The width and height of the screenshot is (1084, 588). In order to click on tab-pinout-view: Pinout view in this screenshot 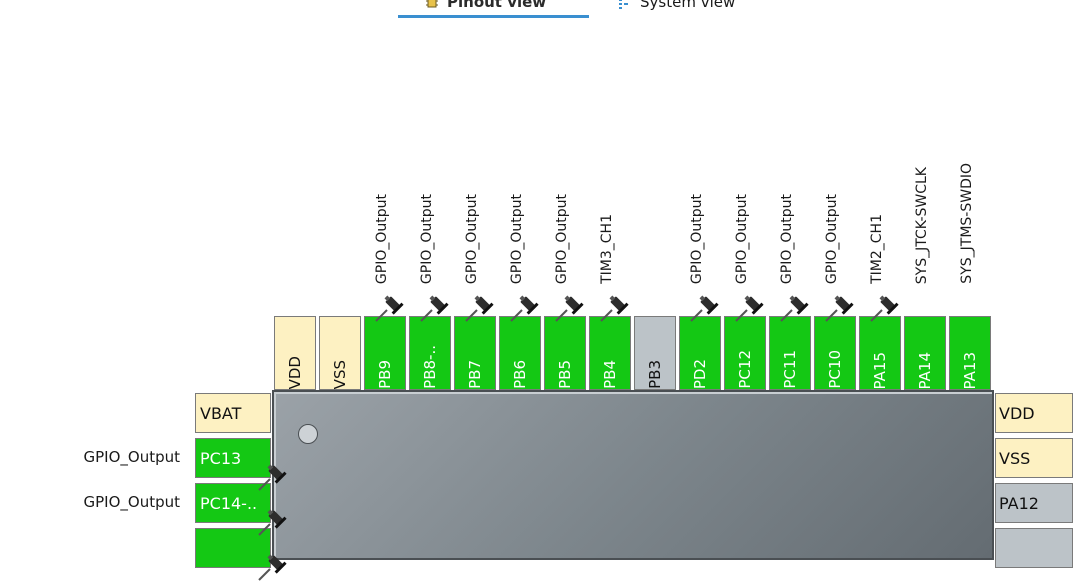, I will do `click(485, 7)`.